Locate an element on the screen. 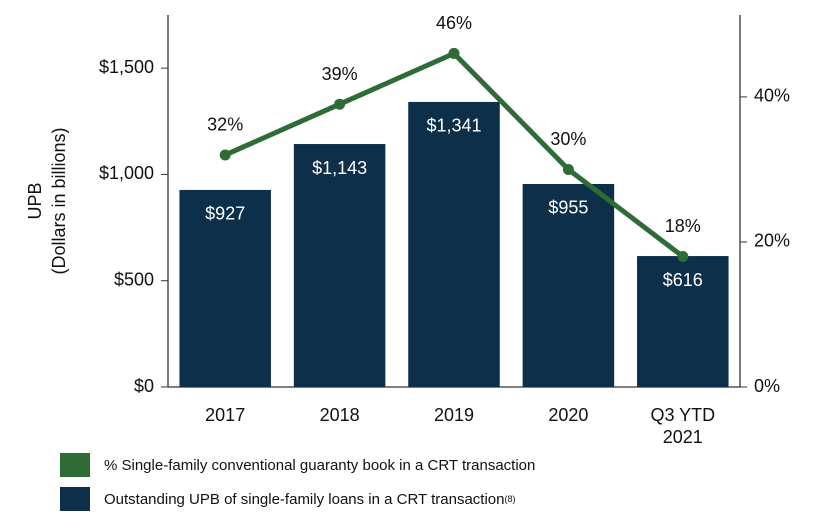 The height and width of the screenshot is (515, 827). line-label: 30% is located at coordinates (568, 139).